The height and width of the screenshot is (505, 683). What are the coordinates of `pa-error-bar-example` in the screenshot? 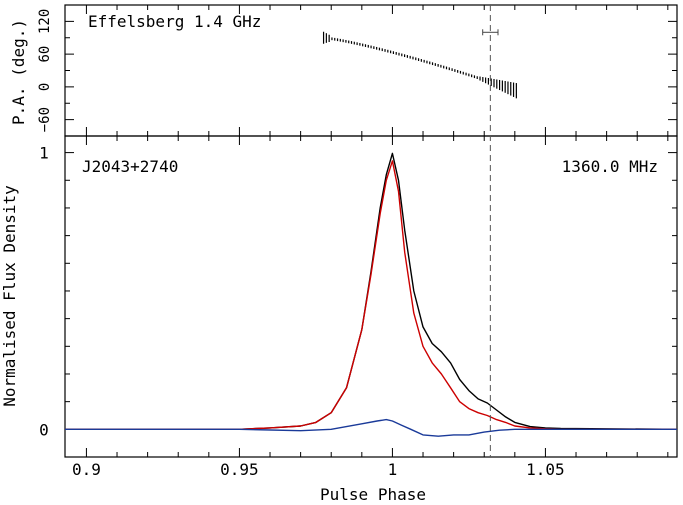 It's located at (490, 32).